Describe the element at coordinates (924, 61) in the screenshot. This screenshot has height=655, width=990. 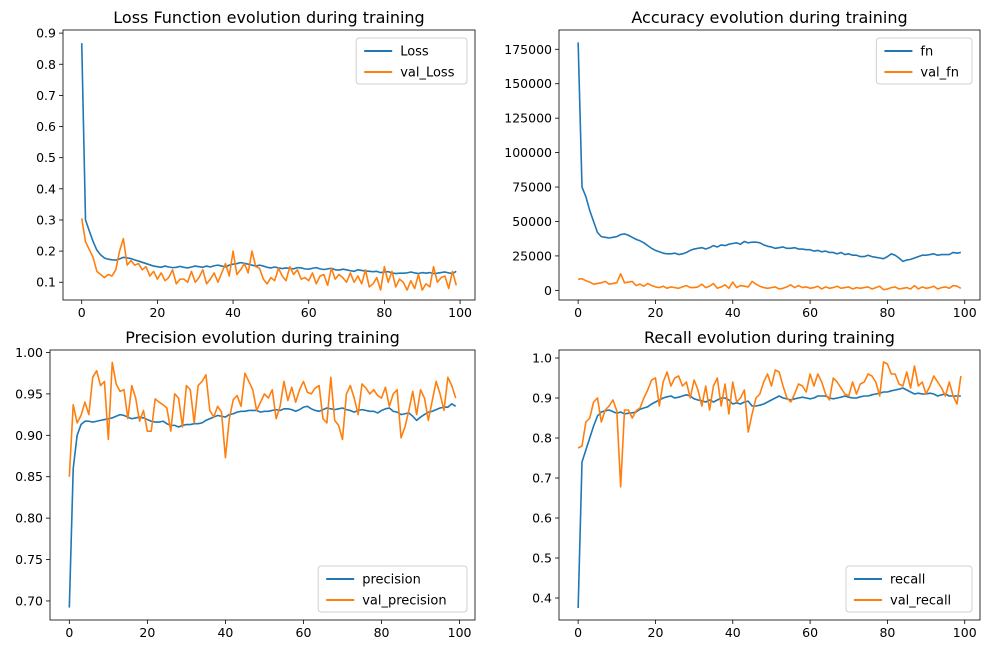
I see `legend: fn val_fn` at that location.